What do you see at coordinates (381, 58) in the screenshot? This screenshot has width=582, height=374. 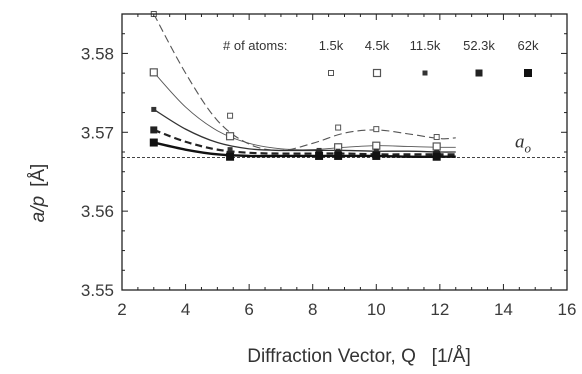 I see `legend: # of atoms: 1.5k 4.5k 11.5k 52.3k 62k` at bounding box center [381, 58].